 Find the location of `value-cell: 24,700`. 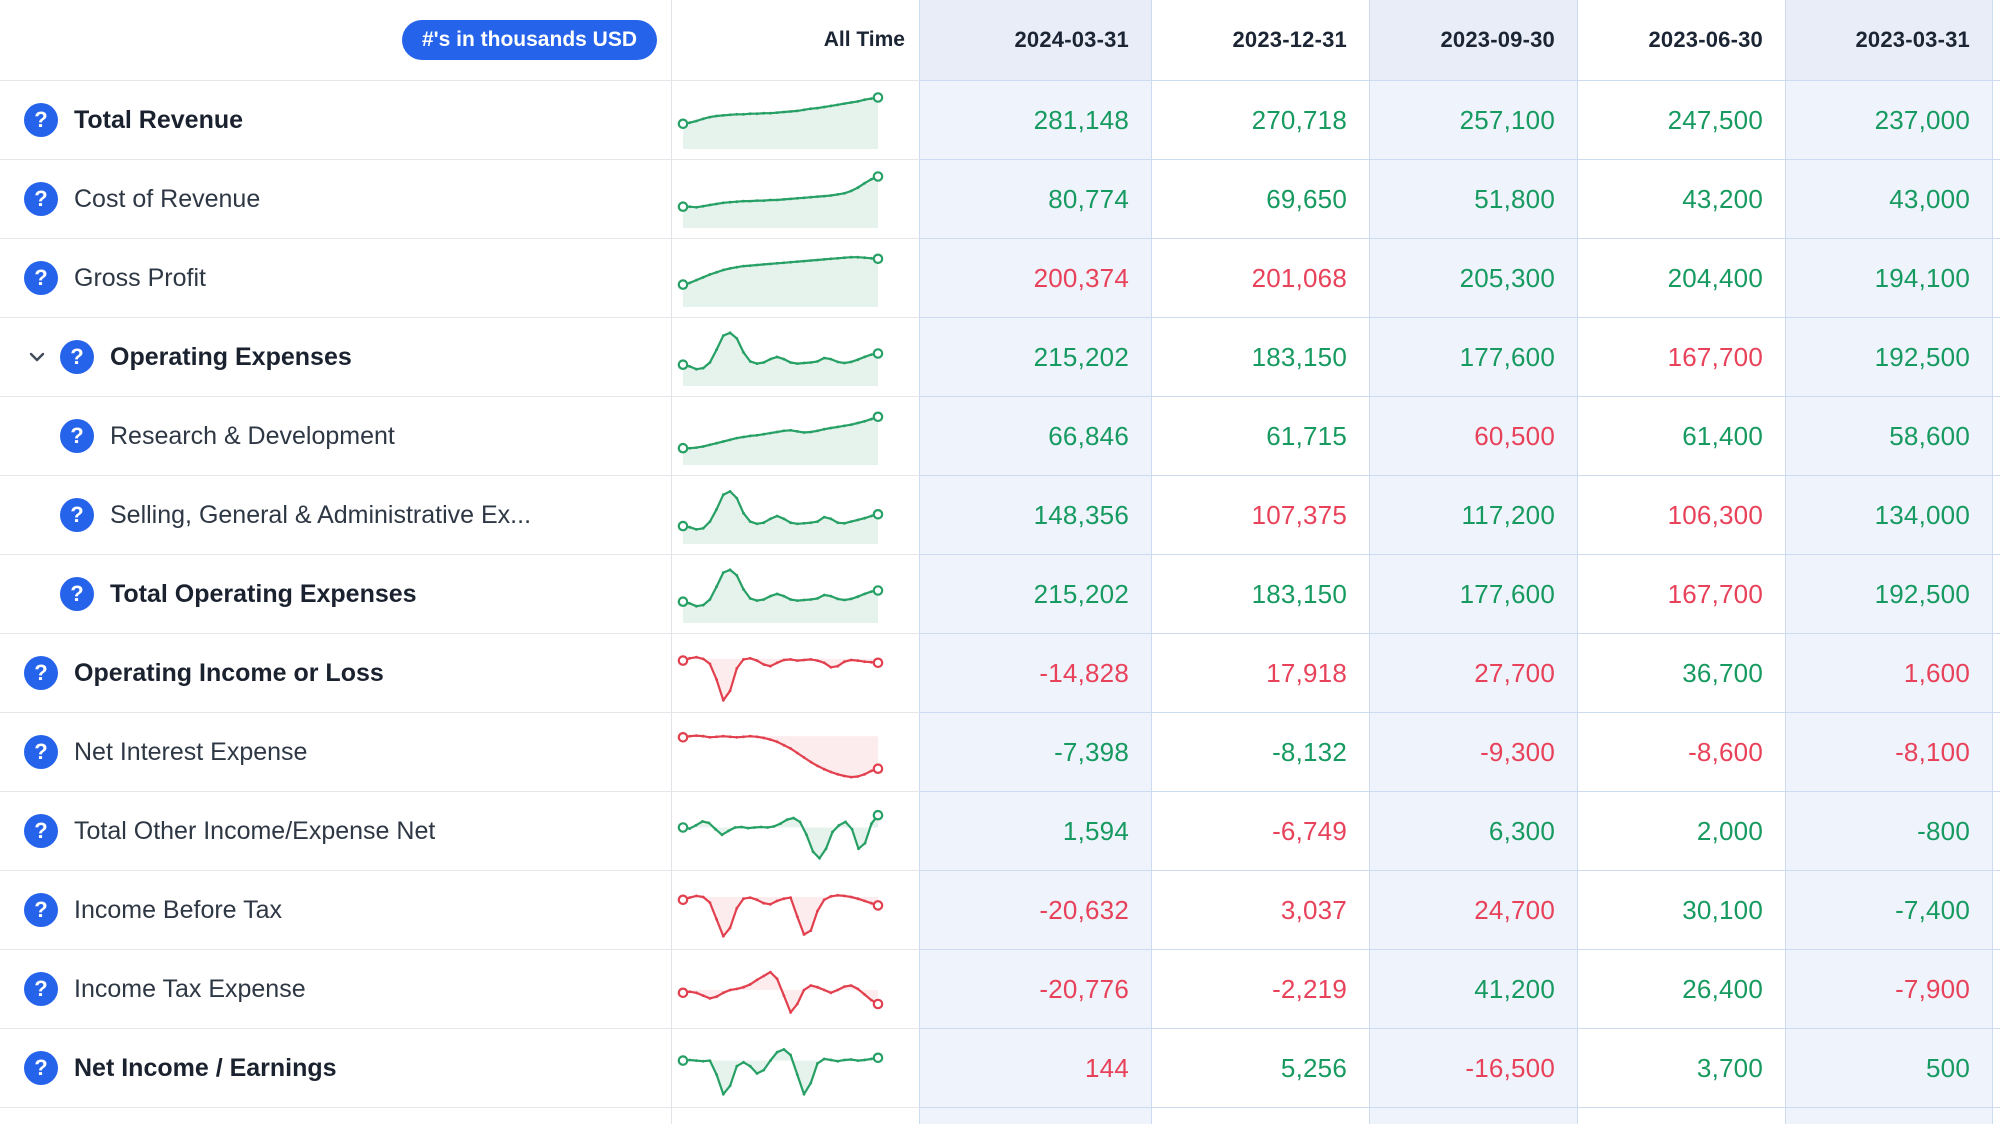

value-cell: 24,700 is located at coordinates (1474, 909).